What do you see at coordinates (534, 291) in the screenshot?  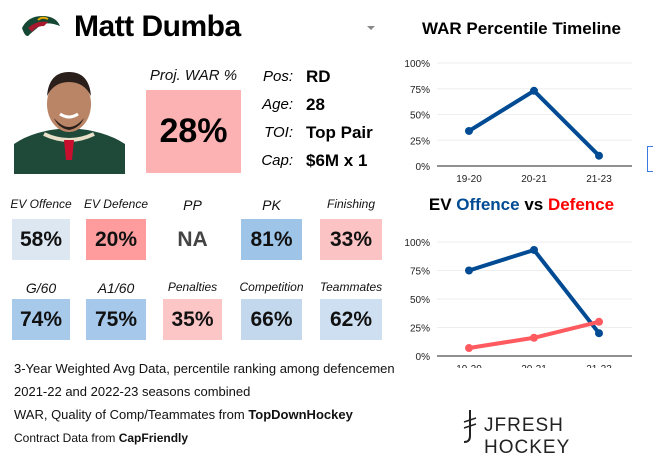 I see `offence-series-line` at bounding box center [534, 291].